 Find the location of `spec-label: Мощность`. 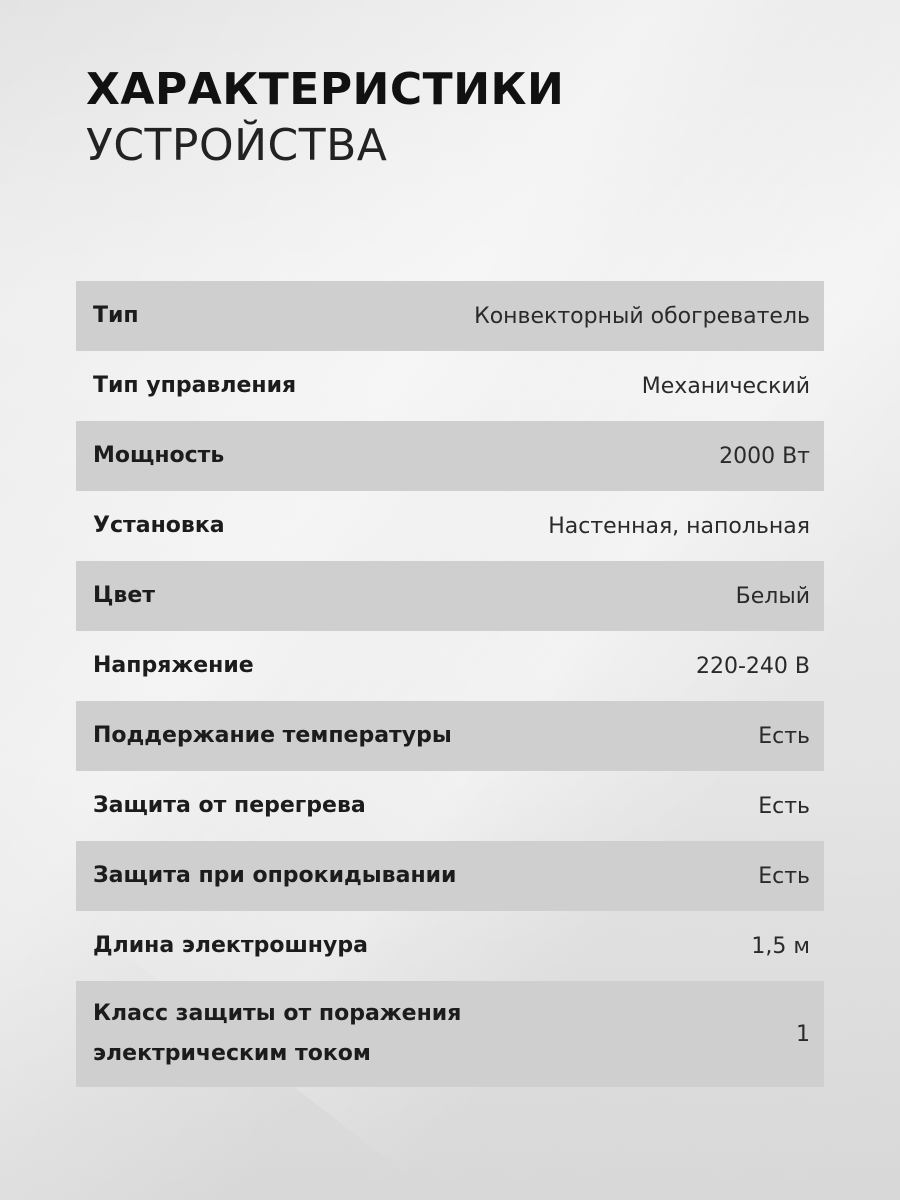

spec-label: Мощность is located at coordinates (159, 455).